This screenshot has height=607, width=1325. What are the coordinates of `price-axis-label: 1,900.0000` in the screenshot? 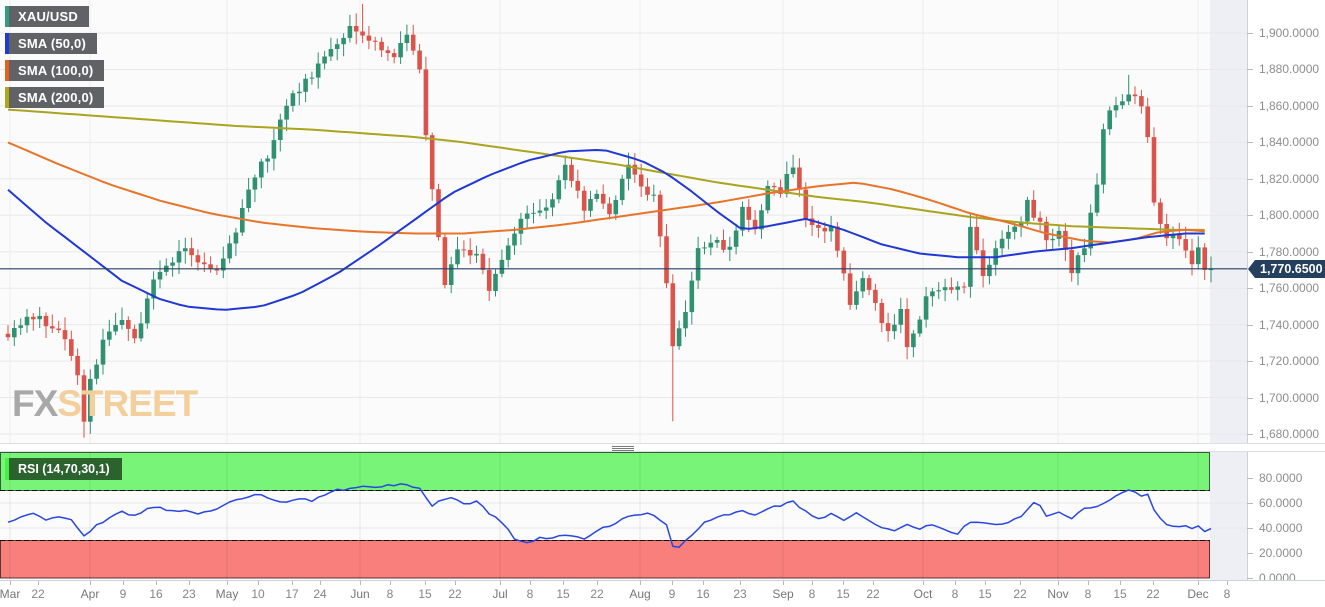 It's located at (1289, 33).